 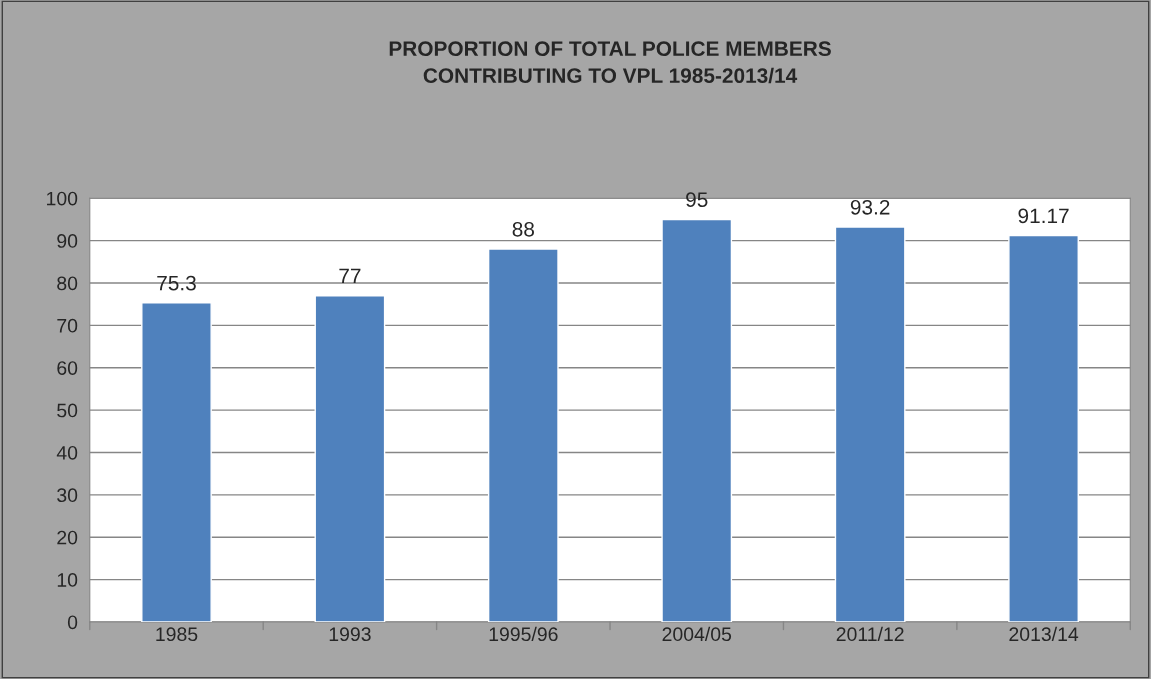 What do you see at coordinates (72, 622) in the screenshot?
I see `y-tick-label: 0` at bounding box center [72, 622].